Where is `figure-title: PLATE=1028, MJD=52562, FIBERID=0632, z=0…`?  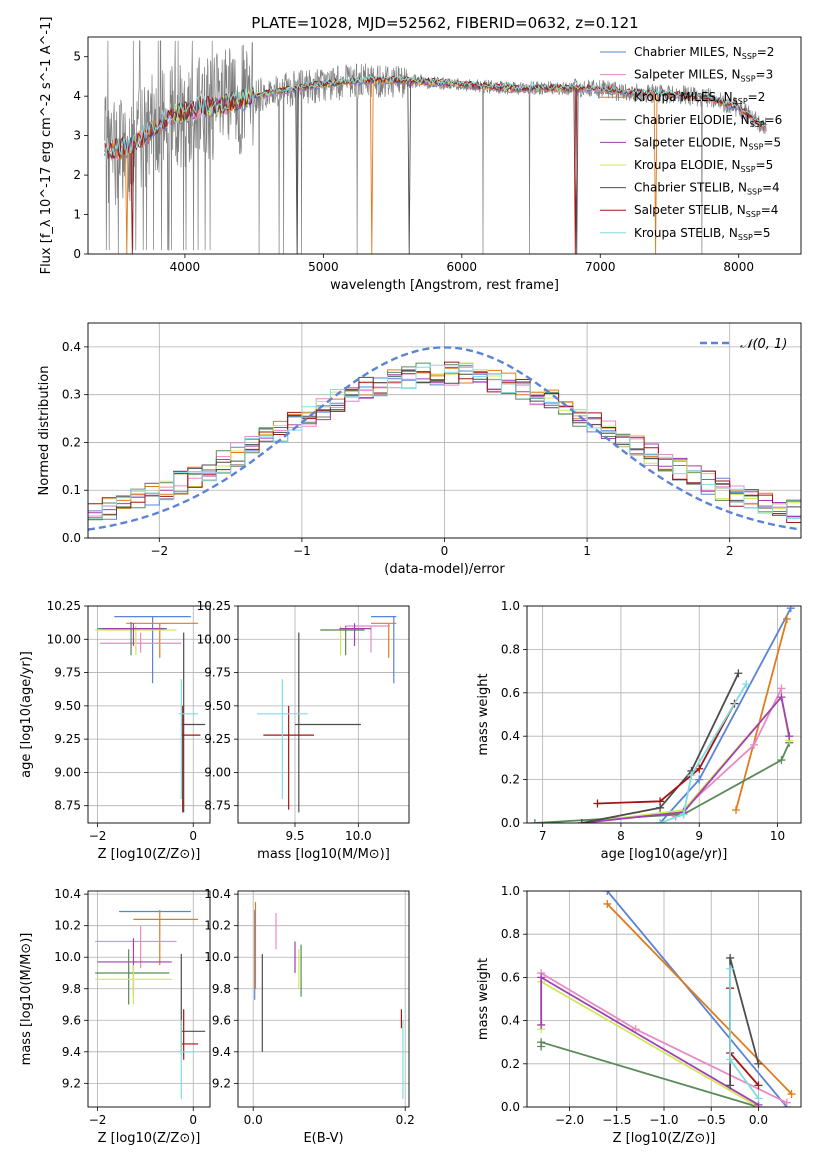
figure-title: PLATE=1028, MJD=52562, FIBERID=0632, z=0… is located at coordinates (444, 23).